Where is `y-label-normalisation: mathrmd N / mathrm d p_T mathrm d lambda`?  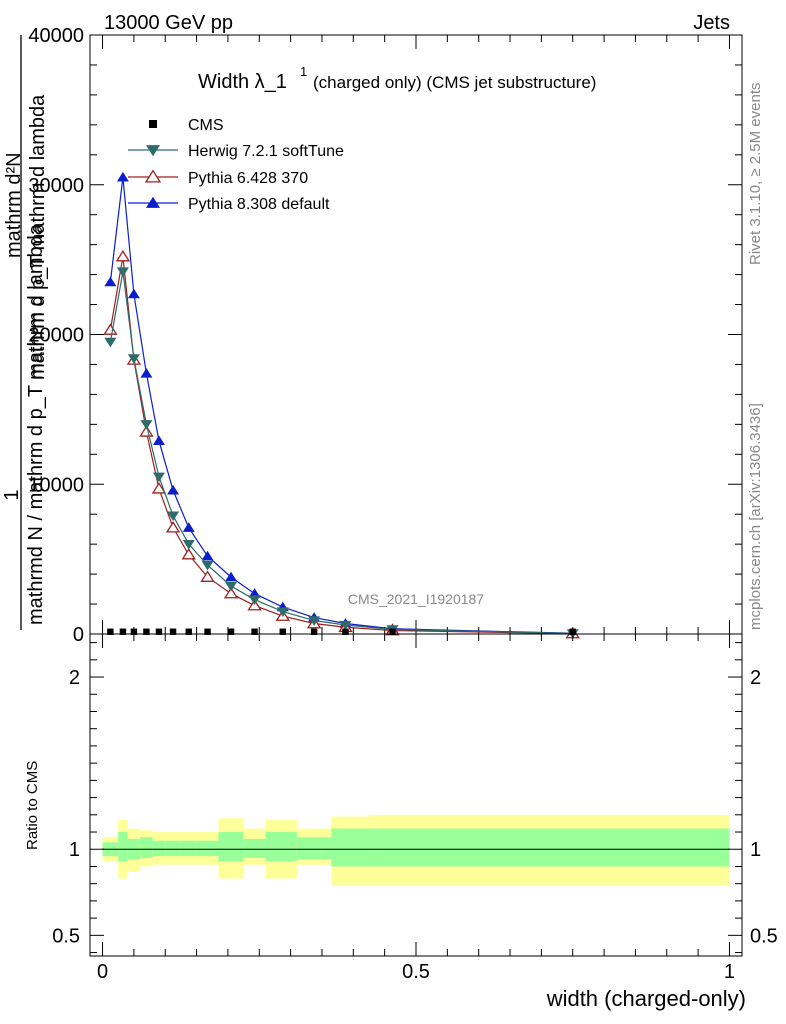 y-label-normalisation: mathrmd N / mathrm d p_T mathrm d lambda is located at coordinates (36, 424).